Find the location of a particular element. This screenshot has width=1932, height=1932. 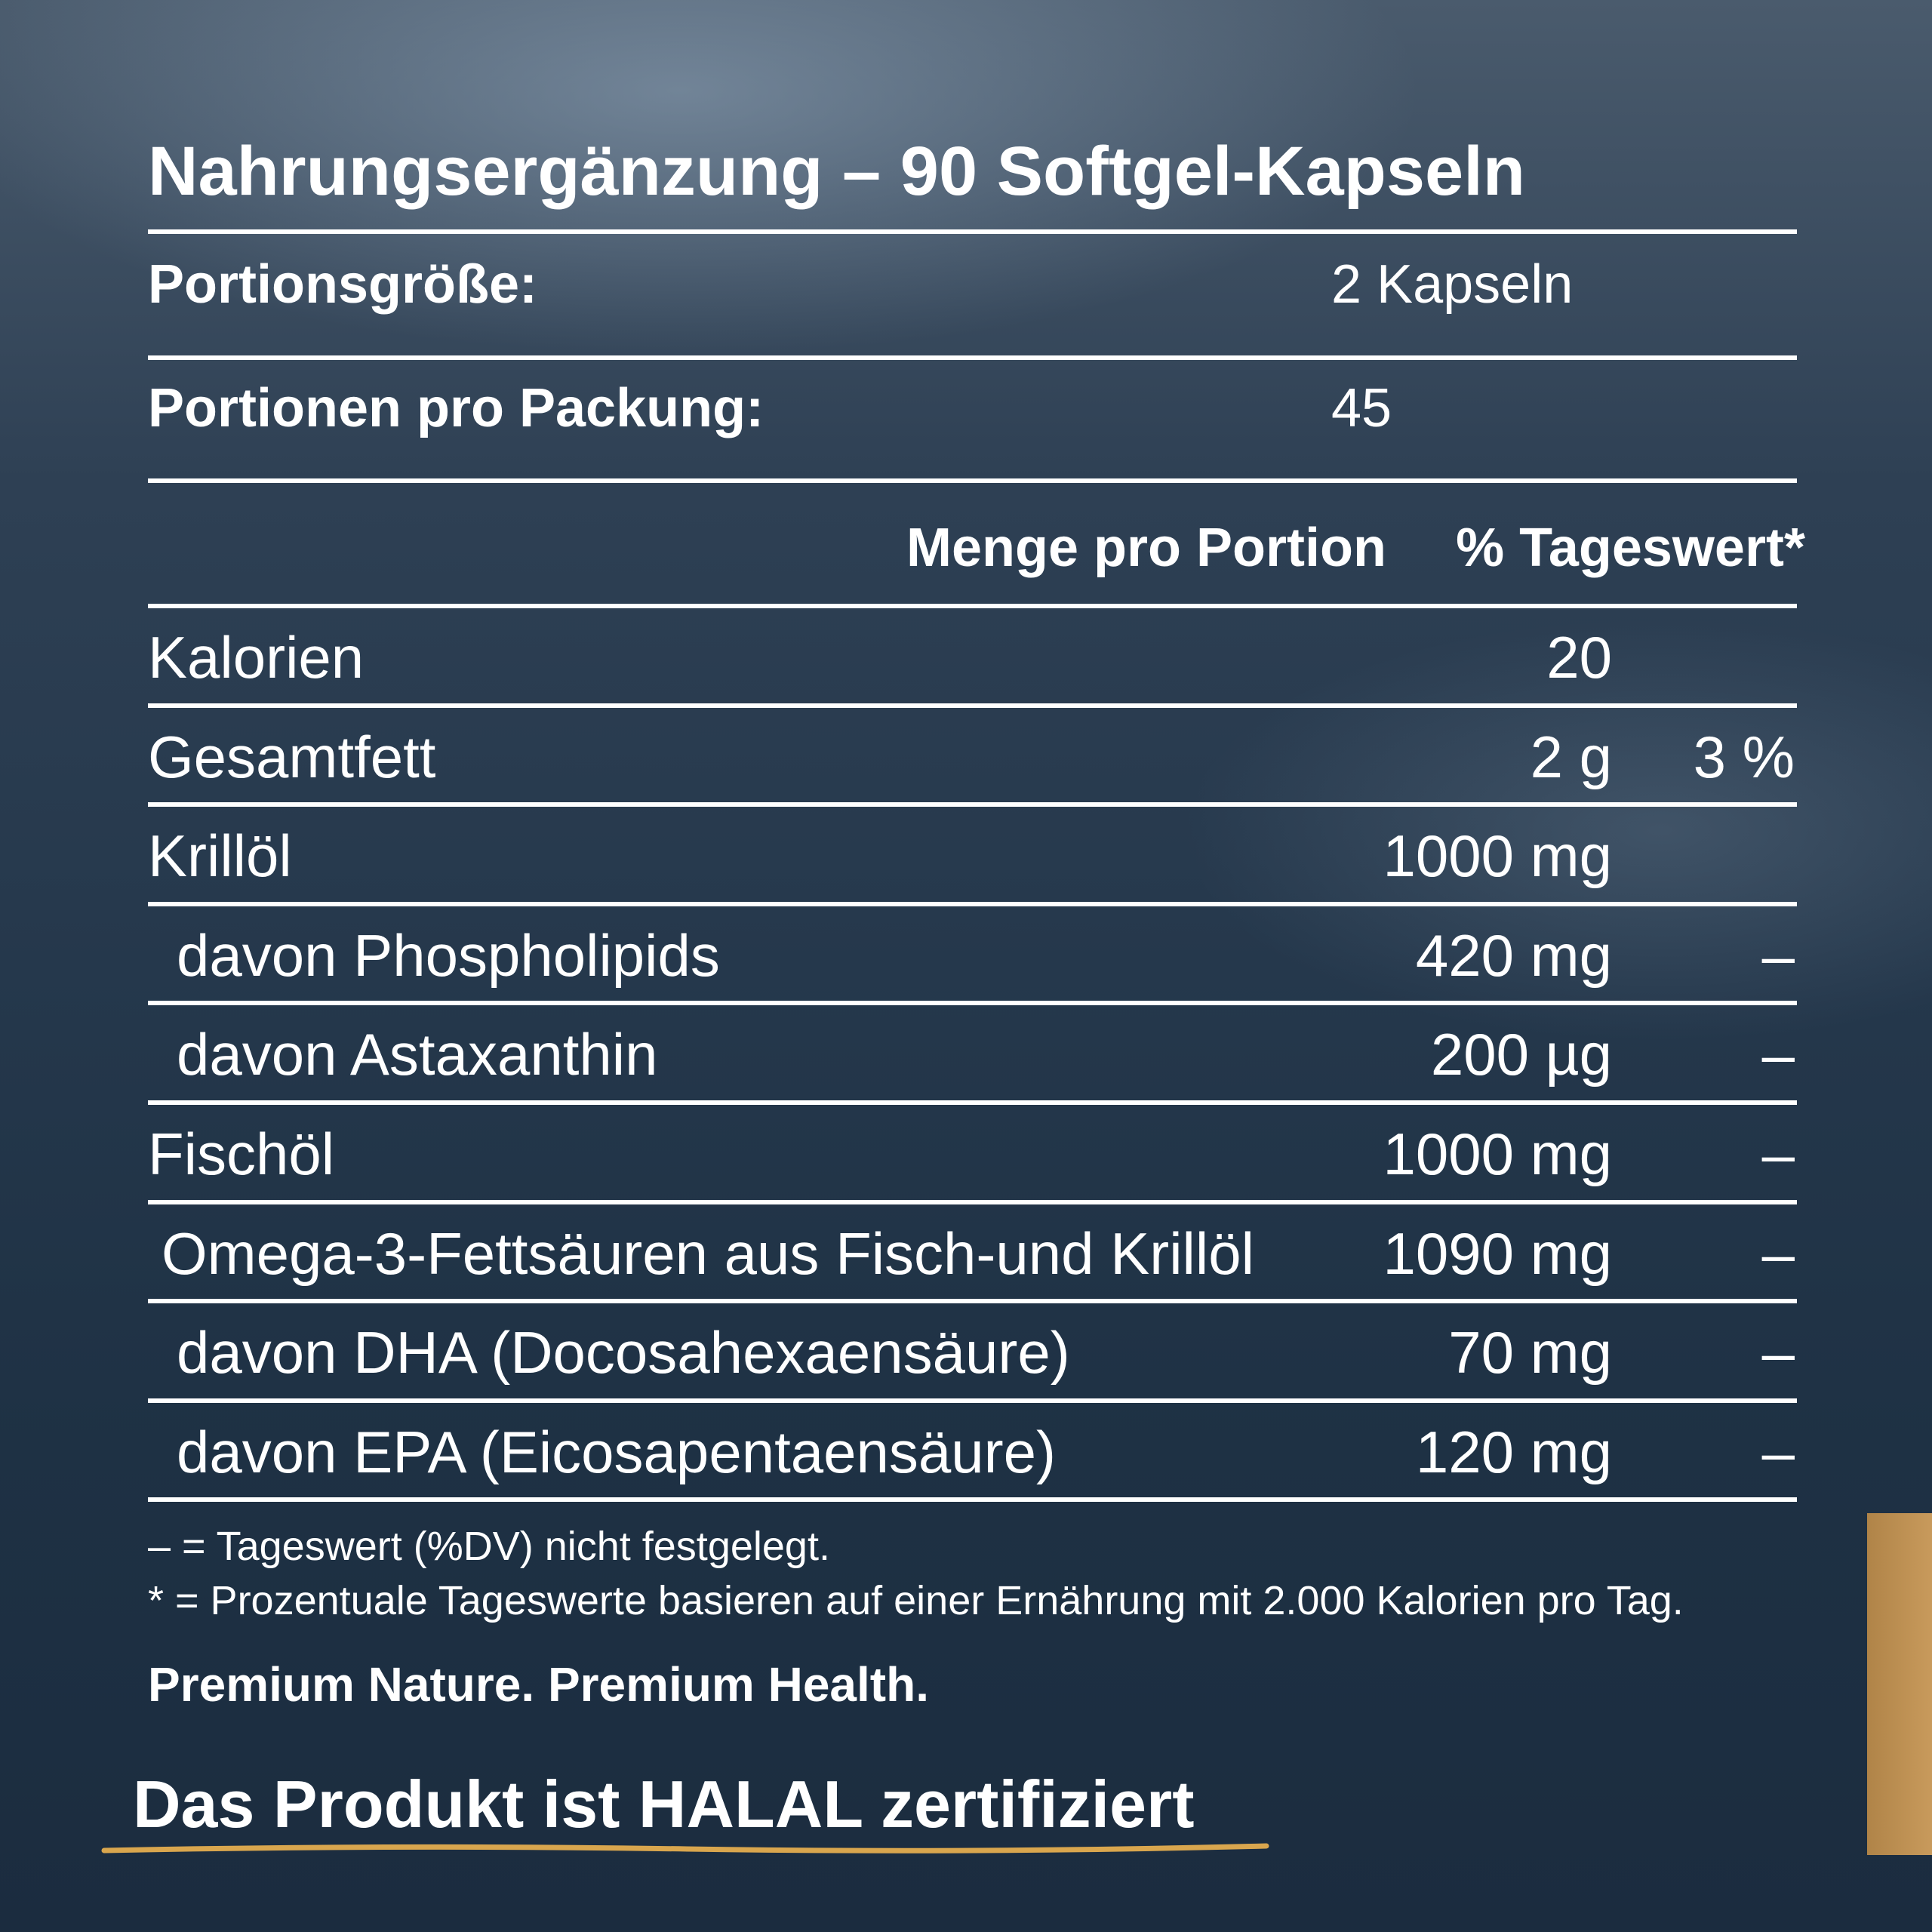

package-edge is located at coordinates (1899, 1684).